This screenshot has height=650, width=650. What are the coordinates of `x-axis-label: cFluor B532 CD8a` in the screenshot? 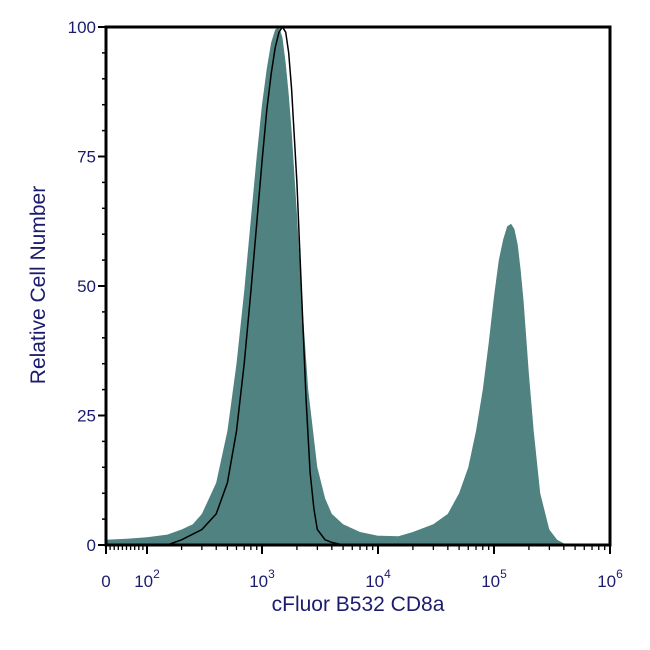 It's located at (358, 604).